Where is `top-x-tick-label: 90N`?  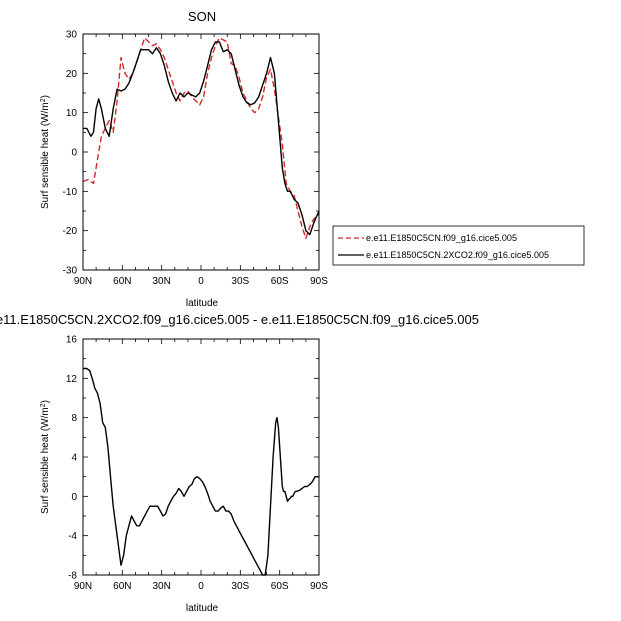
top-x-tick-label: 90N is located at coordinates (83, 281).